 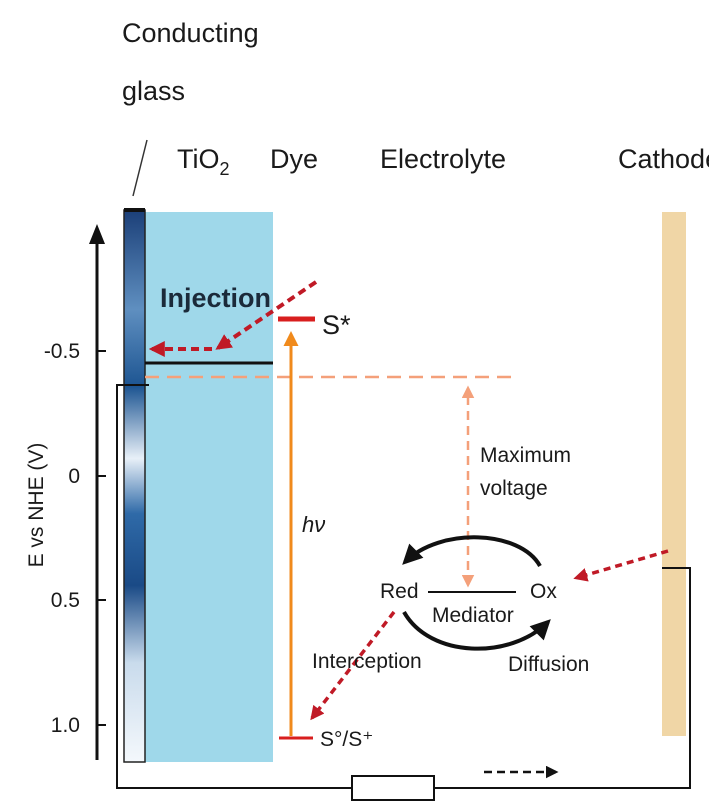 What do you see at coordinates (336, 325) in the screenshot?
I see `label-s-star: S*` at bounding box center [336, 325].